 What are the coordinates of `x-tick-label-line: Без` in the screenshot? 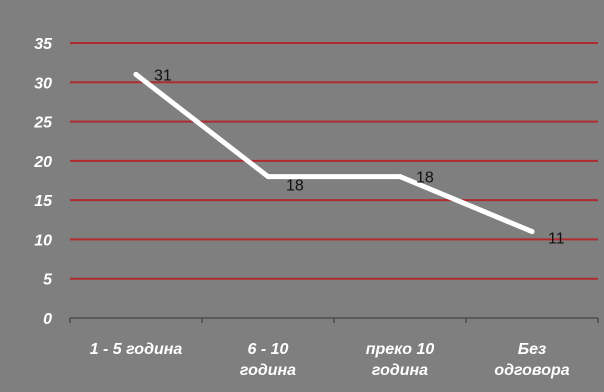 It's located at (532, 349).